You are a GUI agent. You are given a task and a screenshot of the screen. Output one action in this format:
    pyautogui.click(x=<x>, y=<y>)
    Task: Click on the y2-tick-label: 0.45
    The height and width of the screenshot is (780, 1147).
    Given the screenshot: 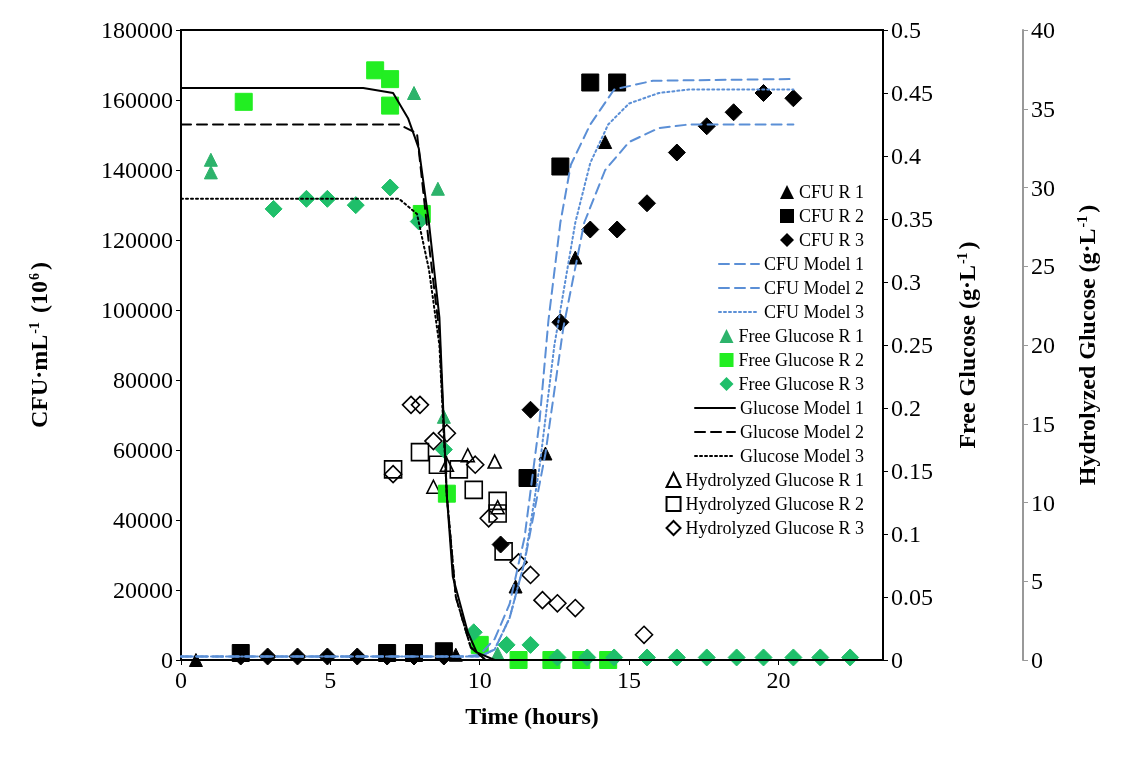 What is the action you would take?
    pyautogui.click(x=912, y=93)
    